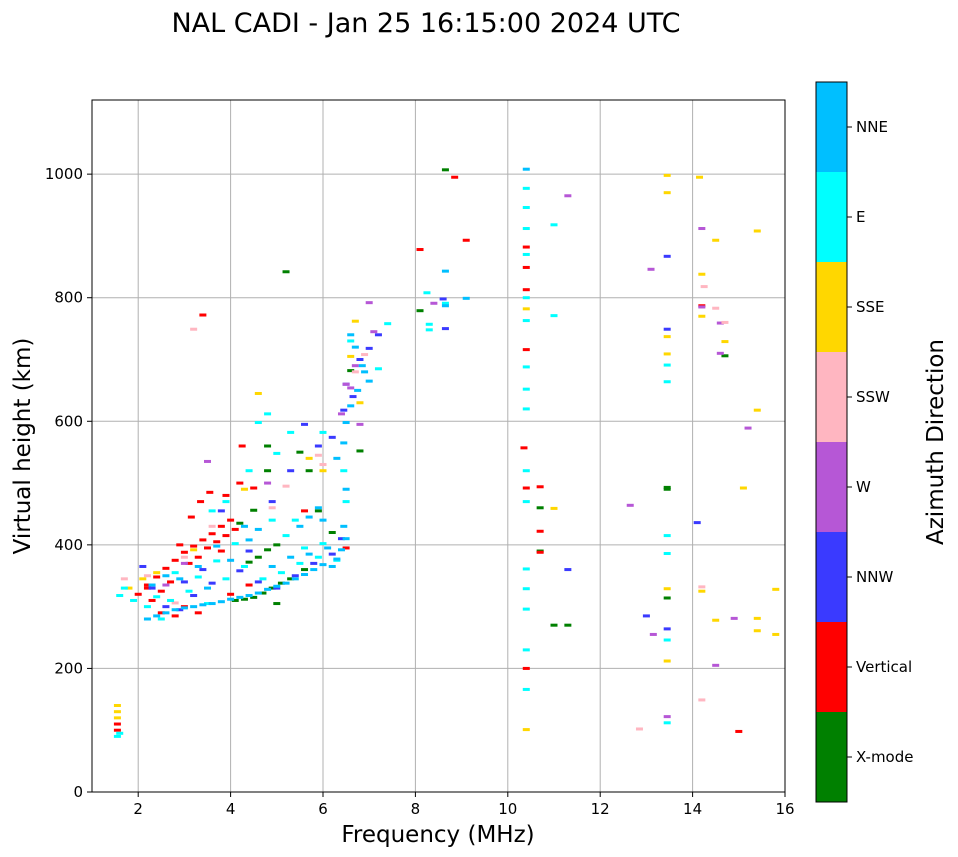  What do you see at coordinates (68, 483) in the screenshot?
I see `y-axis-ticks: 0 200 400 600 800 1000` at bounding box center [68, 483].